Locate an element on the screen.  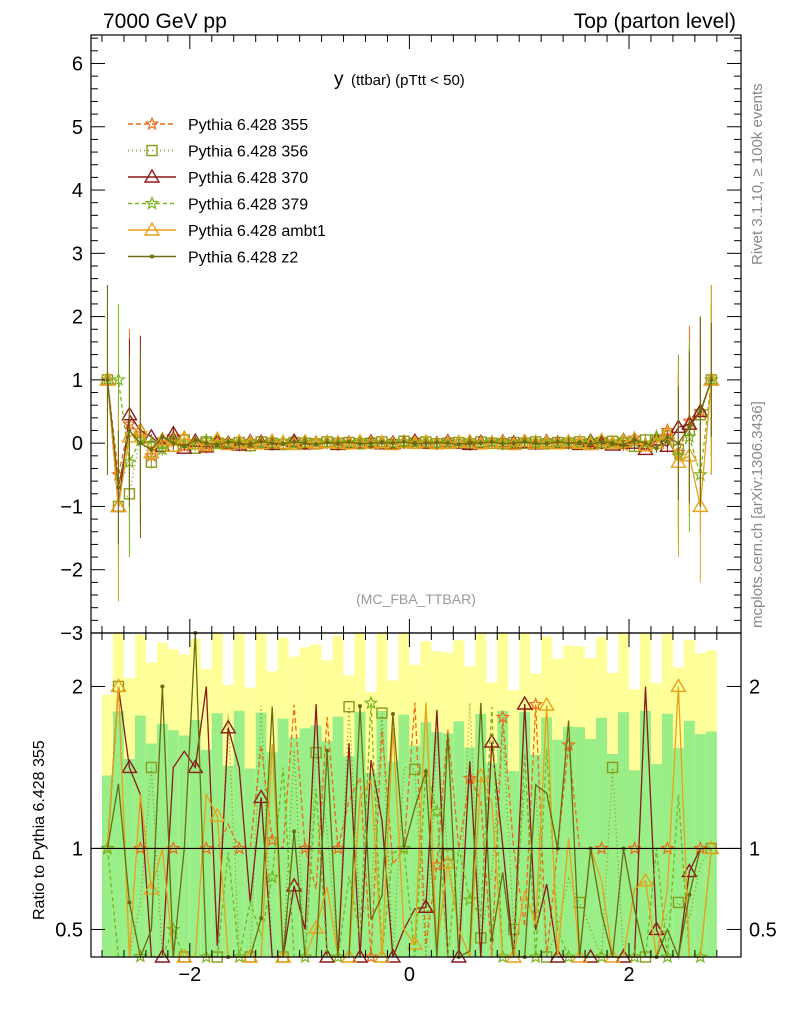
energy-label: 7000 GeV pp is located at coordinates (165, 21).